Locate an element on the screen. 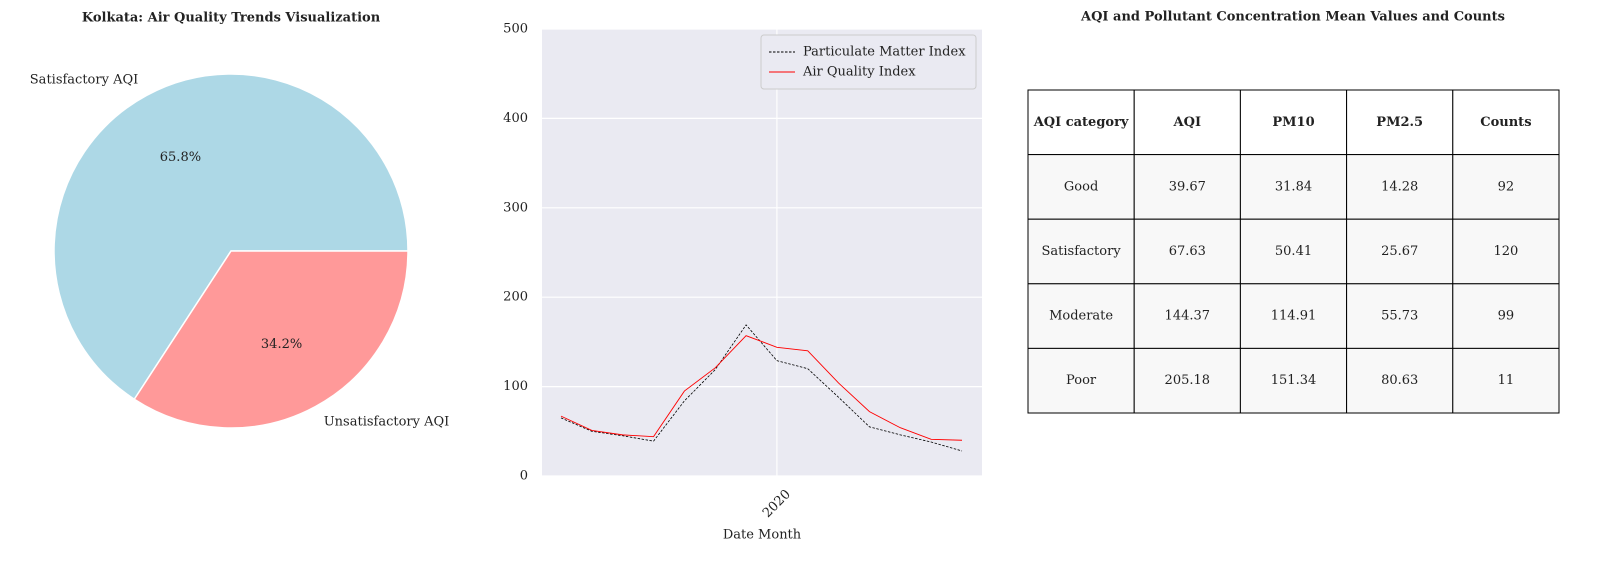  table-cell-text: 11 is located at coordinates (1506, 380).